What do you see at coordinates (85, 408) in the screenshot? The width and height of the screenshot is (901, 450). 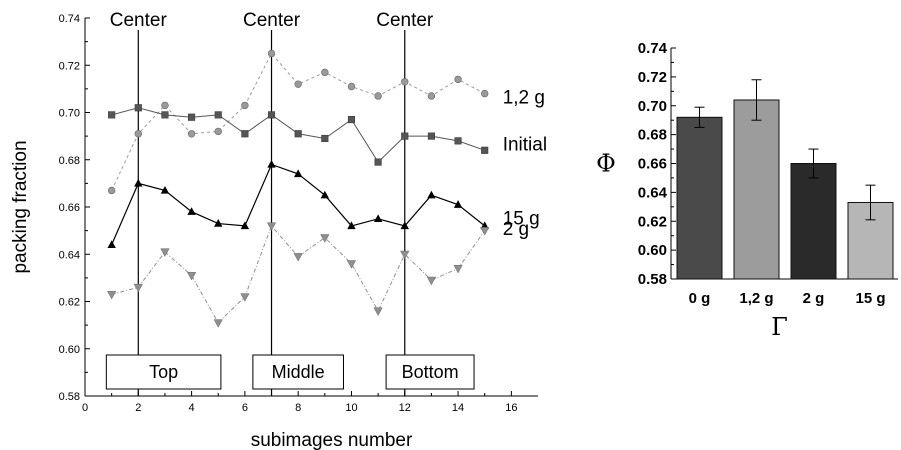 I see `left-x-tick-label: 0` at bounding box center [85, 408].